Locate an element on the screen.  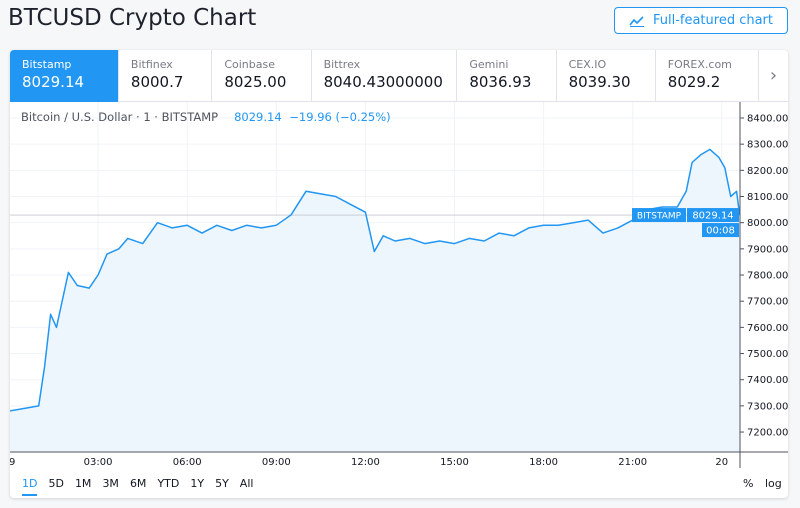
exchange-tab-gemini: Gemini 8036.93 is located at coordinates (507, 76).